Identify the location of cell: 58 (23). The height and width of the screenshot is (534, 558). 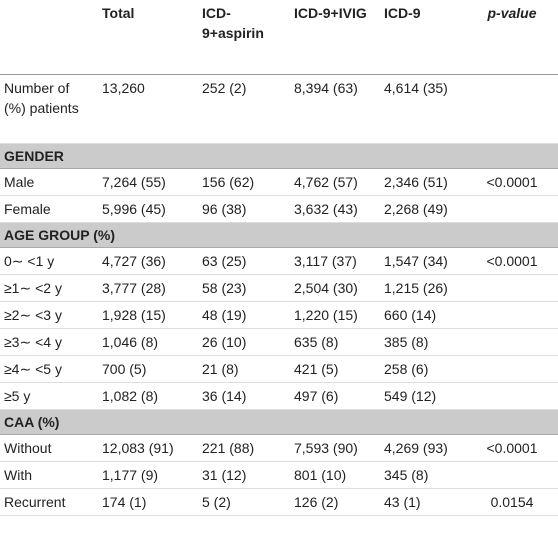
(244, 288).